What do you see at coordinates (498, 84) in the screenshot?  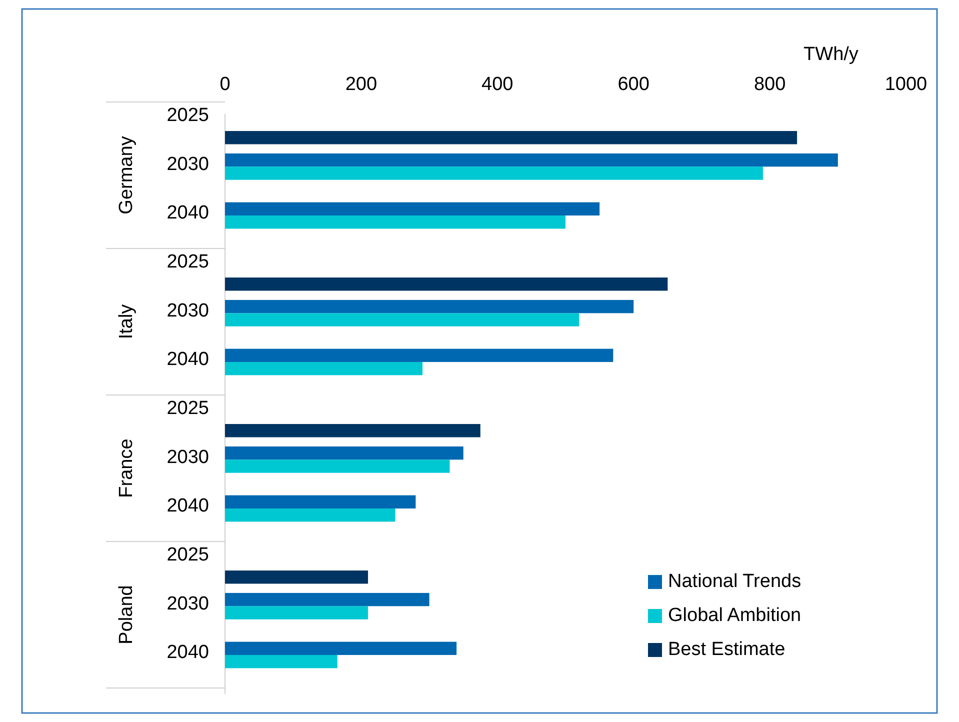 I see `x-tick-label: 400` at bounding box center [498, 84].